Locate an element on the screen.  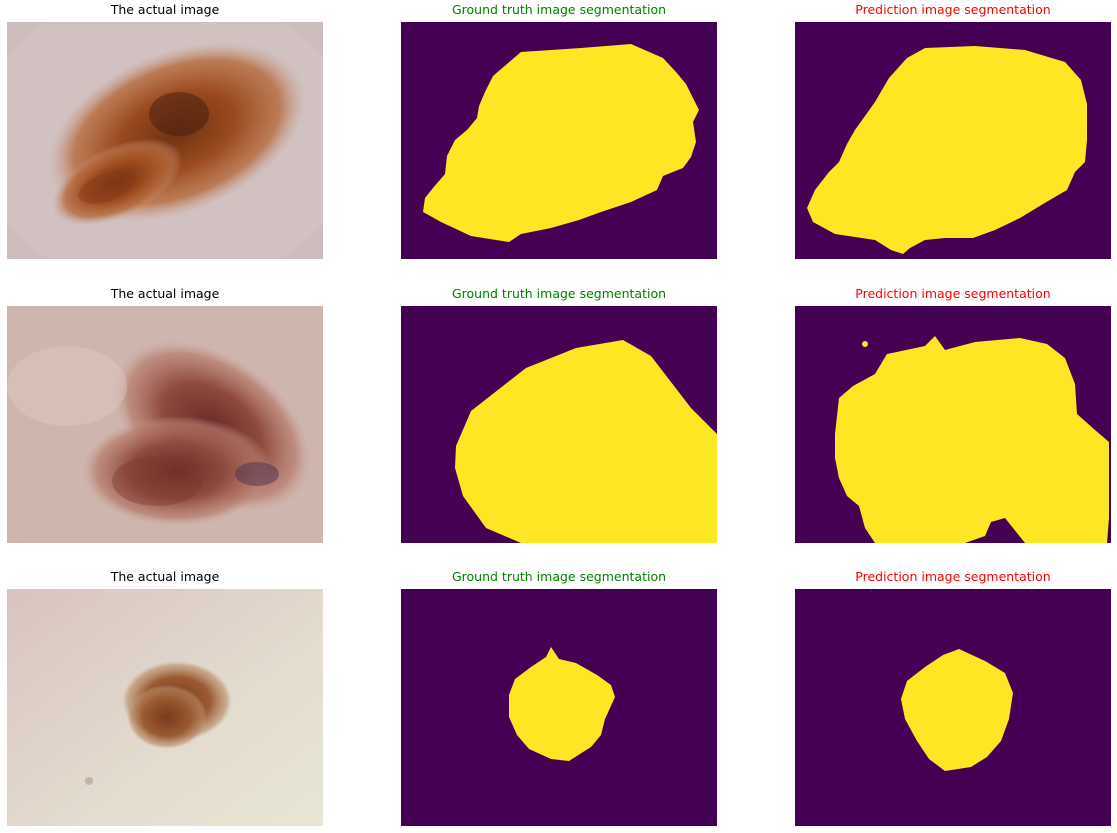
row-3-actual-image is located at coordinates (165, 707).